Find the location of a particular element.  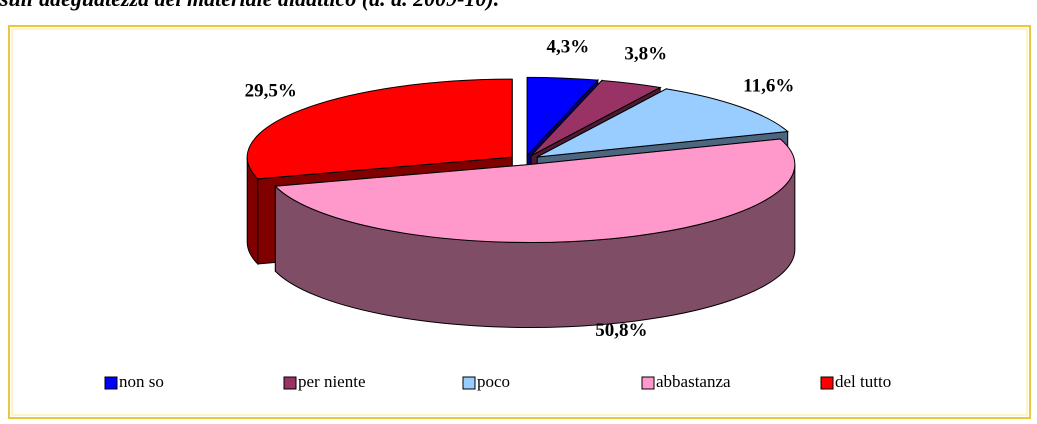

legend-label: per niente is located at coordinates (332, 381).